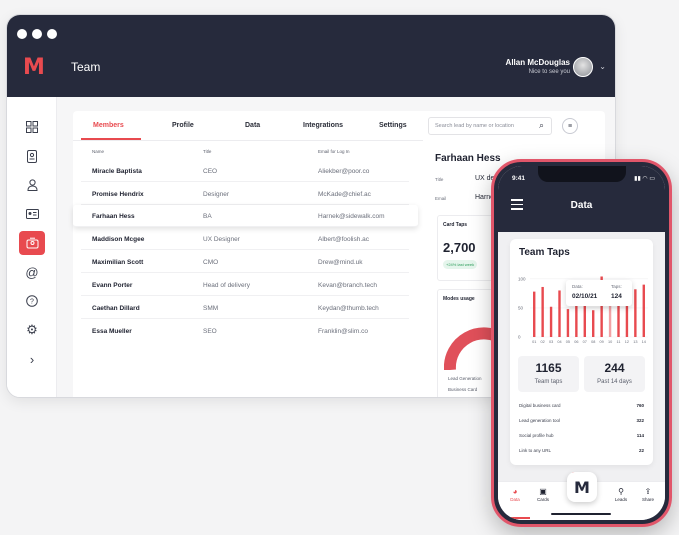 This screenshot has width=679, height=535. I want to click on grid-icon, so click(32, 127).